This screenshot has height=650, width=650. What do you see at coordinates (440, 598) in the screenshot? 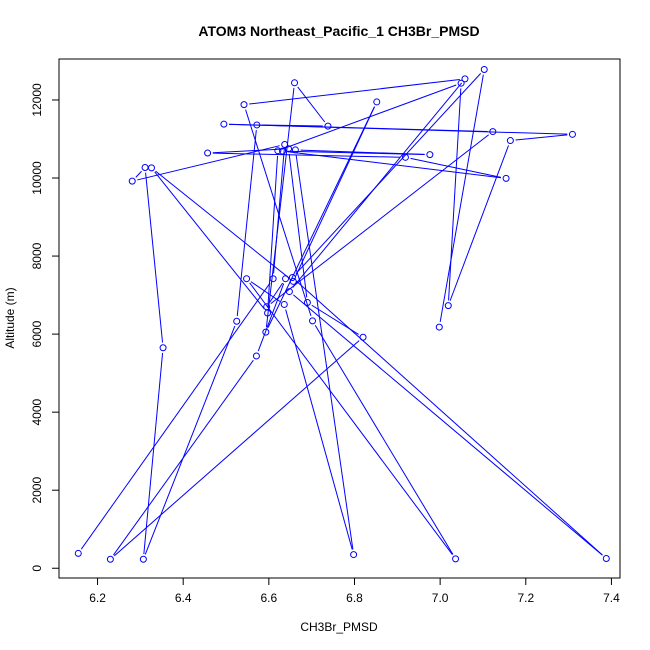
I see `x-tick-label: 7.0` at bounding box center [440, 598].